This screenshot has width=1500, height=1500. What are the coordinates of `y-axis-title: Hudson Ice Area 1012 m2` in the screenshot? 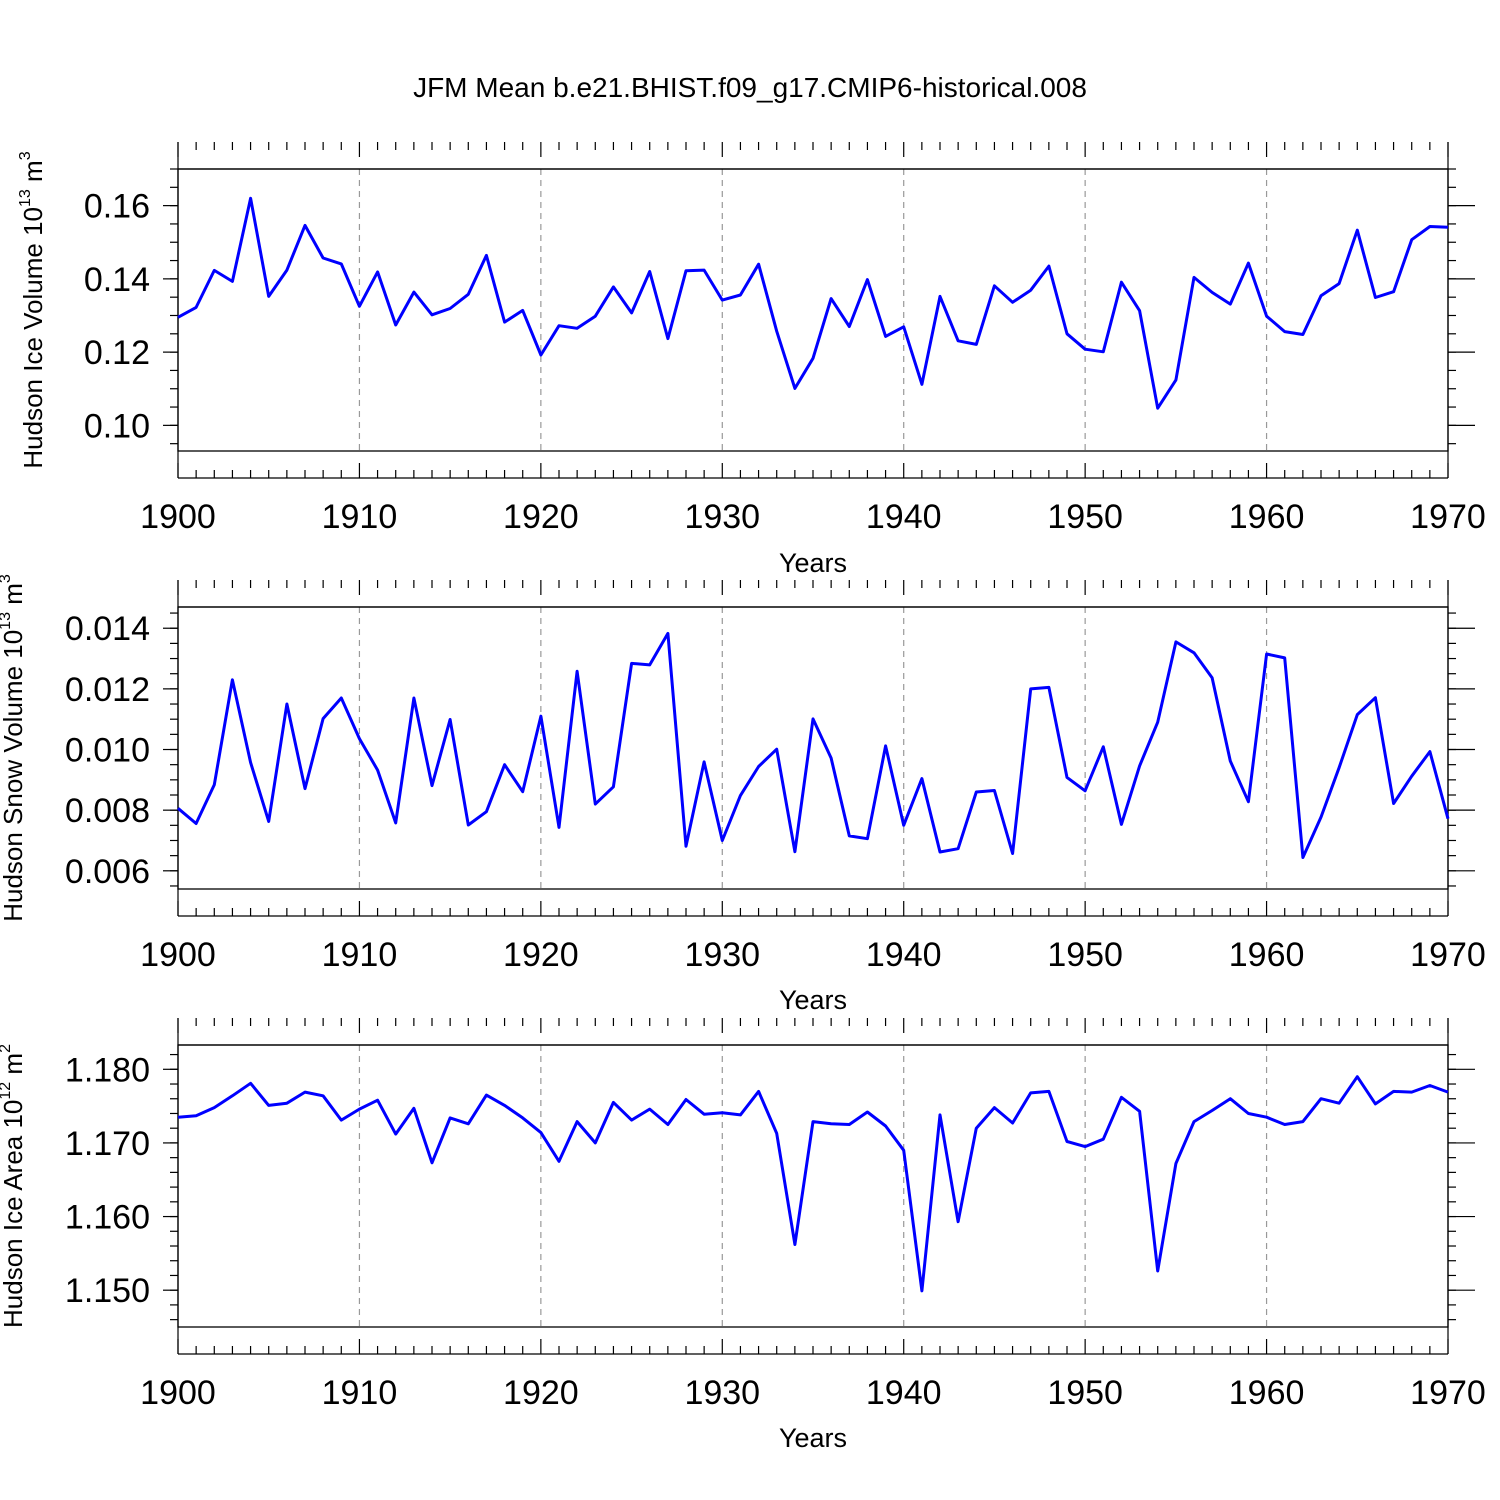 It's located at (14, 1186).